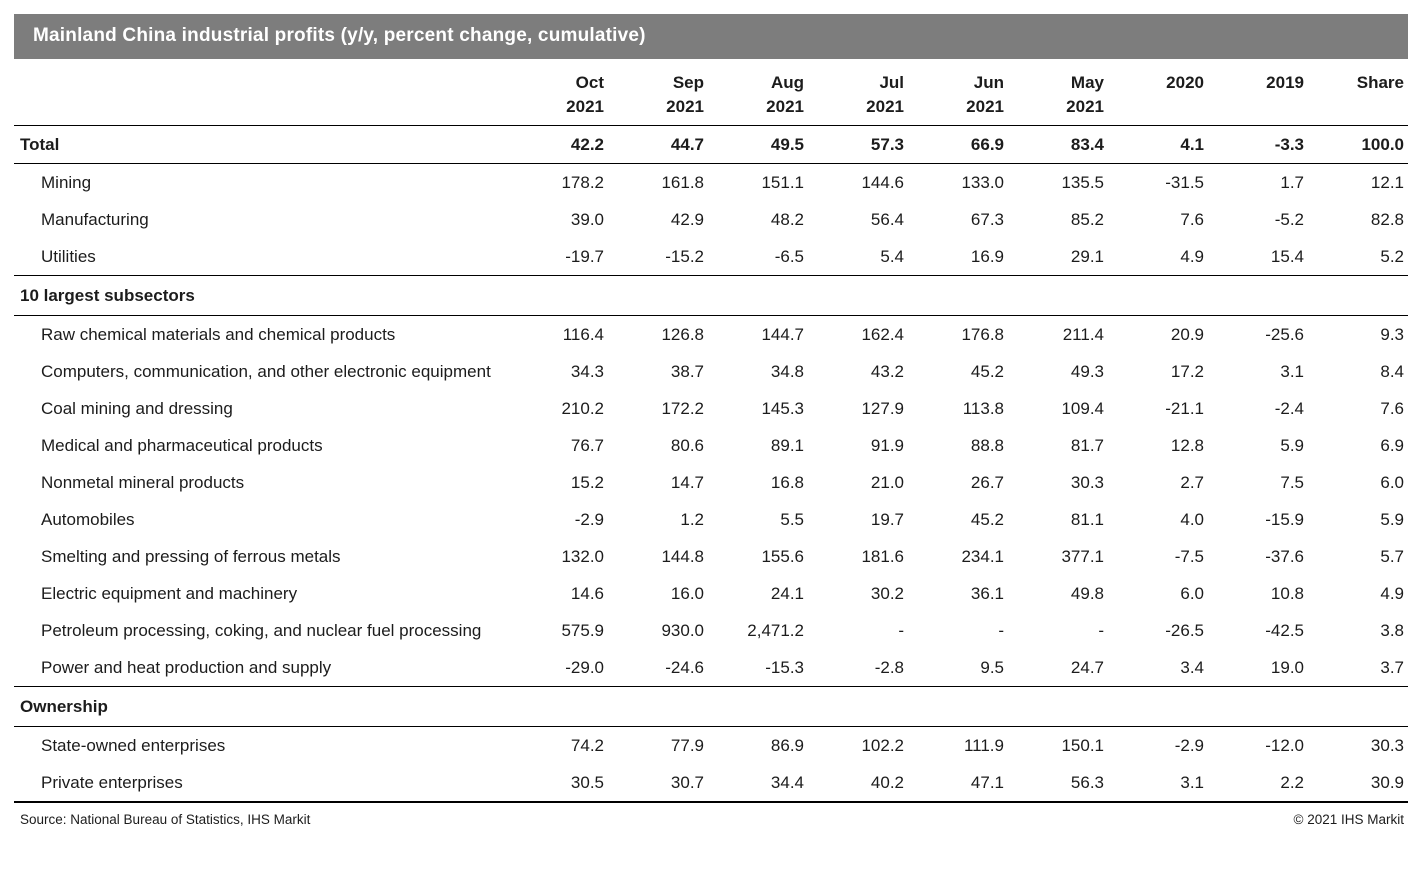 Image resolution: width=1422 pixels, height=883 pixels. What do you see at coordinates (1058, 93) in the screenshot?
I see `column-header: May 2021` at bounding box center [1058, 93].